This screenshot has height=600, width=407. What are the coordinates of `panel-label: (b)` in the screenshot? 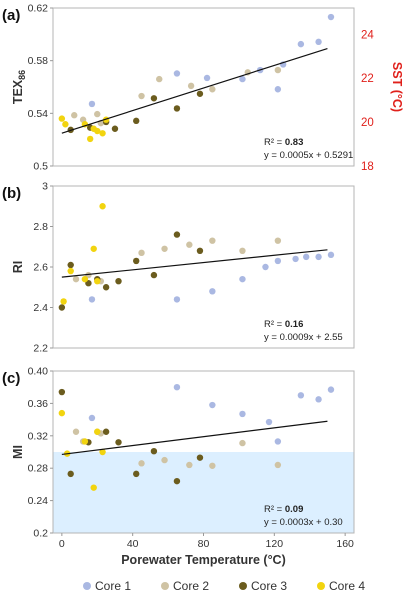 It's located at (11, 193).